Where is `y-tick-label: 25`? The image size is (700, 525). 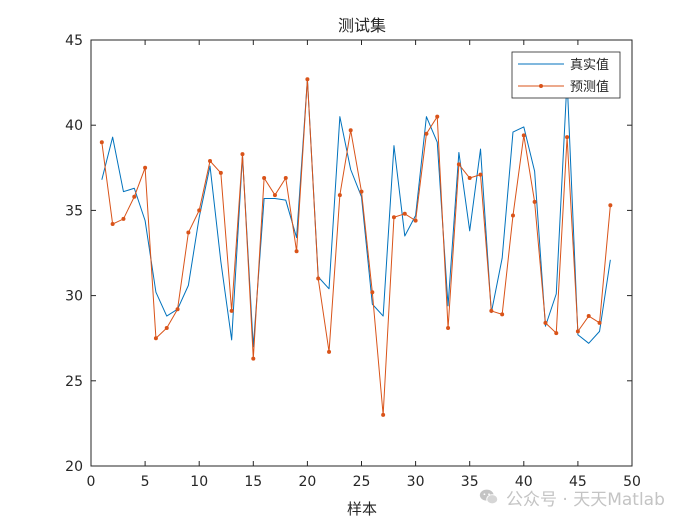
y-tick-label: 25 is located at coordinates (74, 382).